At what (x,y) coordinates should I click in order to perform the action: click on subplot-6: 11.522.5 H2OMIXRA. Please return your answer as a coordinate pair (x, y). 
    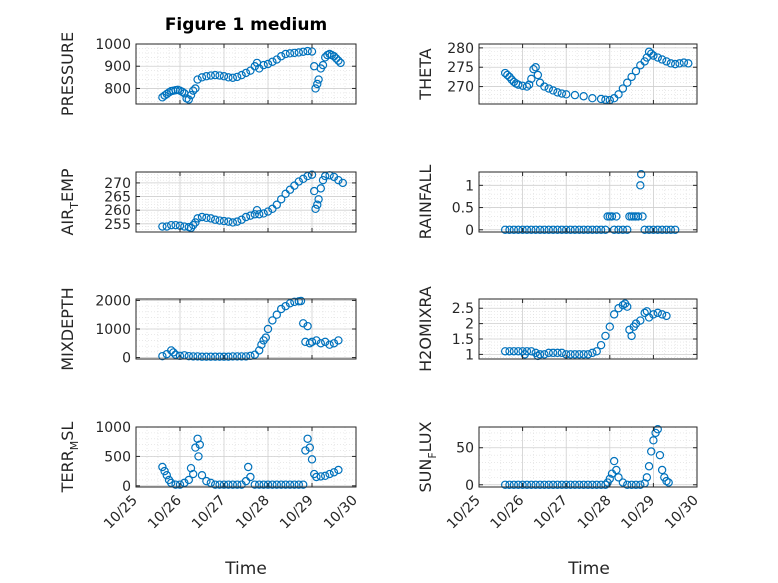
    Looking at the image, I should click on (557, 329).